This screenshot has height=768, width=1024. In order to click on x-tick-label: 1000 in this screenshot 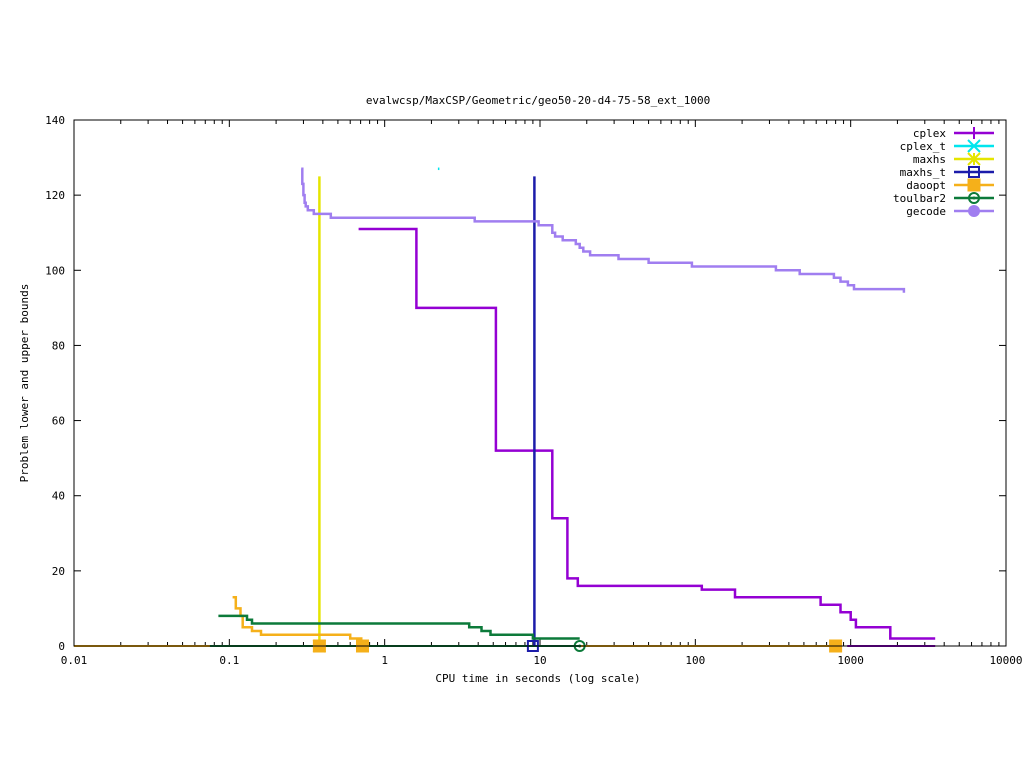, I will do `click(850, 660)`.